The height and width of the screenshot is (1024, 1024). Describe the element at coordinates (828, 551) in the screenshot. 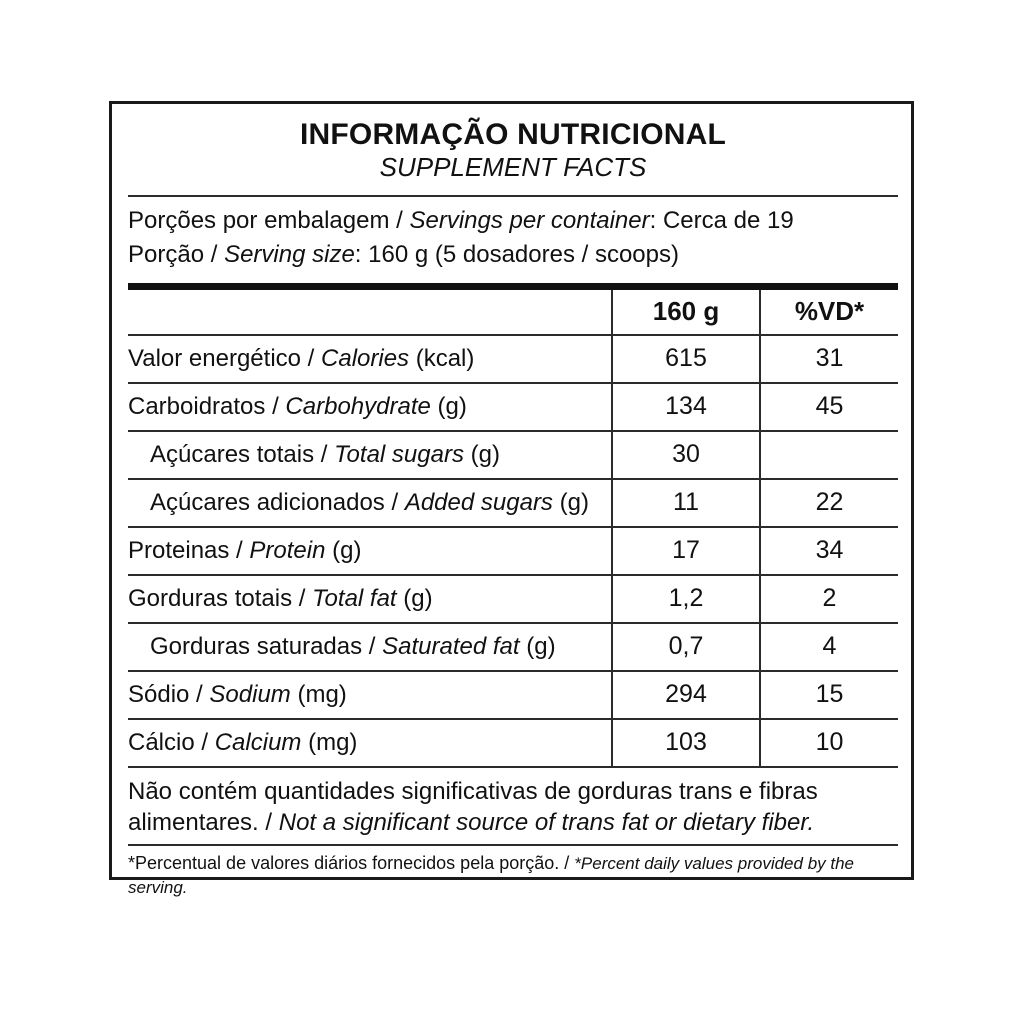

I see `nutrient-daily-value-cell: 34` at that location.